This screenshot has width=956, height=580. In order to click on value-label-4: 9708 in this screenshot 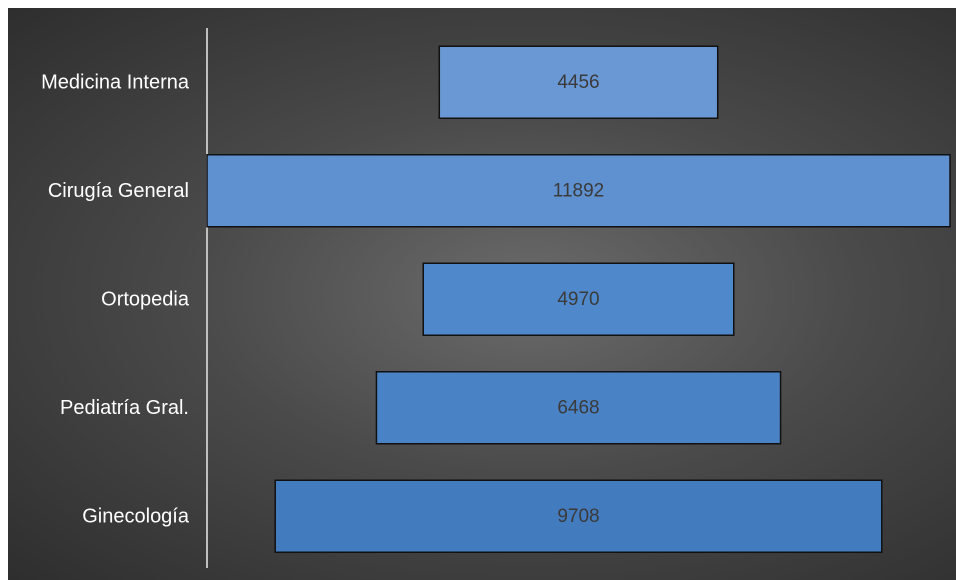, I will do `click(578, 516)`.